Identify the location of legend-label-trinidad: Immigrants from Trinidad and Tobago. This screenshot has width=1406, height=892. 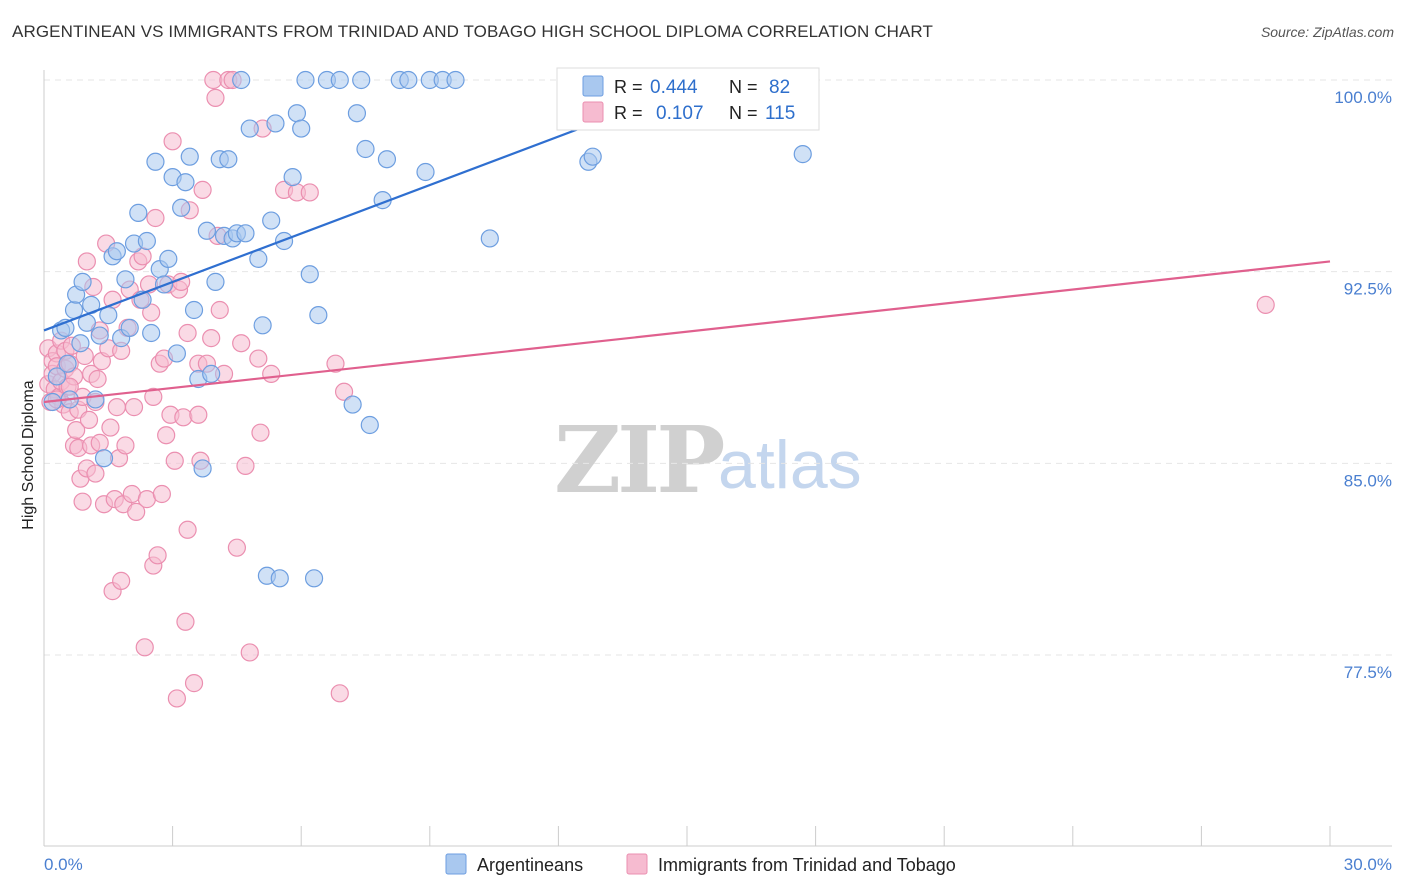
(807, 865).